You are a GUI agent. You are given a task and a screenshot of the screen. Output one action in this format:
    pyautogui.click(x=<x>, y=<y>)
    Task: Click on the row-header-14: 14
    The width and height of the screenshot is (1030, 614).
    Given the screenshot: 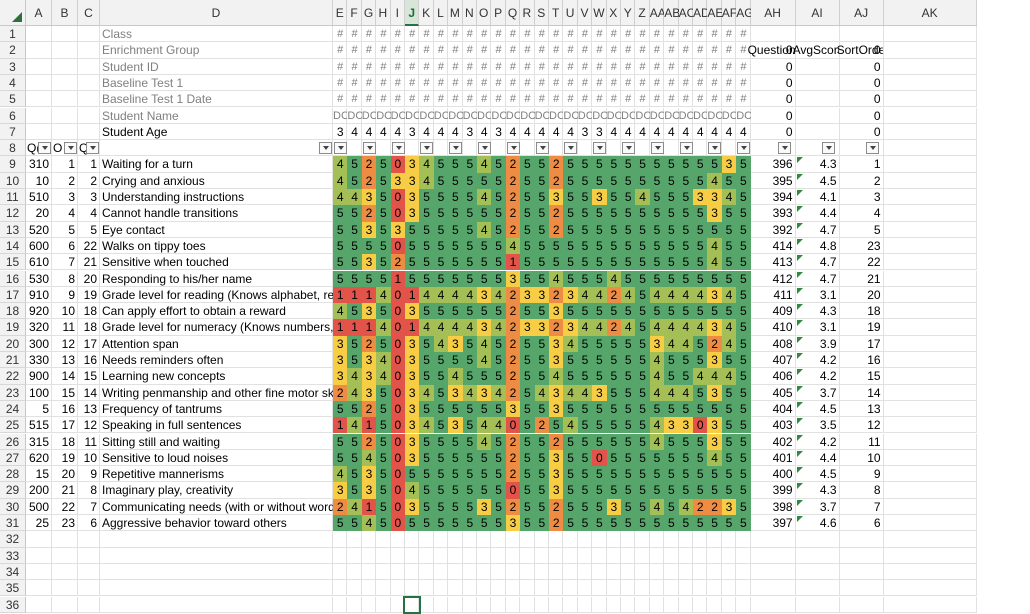 What is the action you would take?
    pyautogui.click(x=13, y=246)
    